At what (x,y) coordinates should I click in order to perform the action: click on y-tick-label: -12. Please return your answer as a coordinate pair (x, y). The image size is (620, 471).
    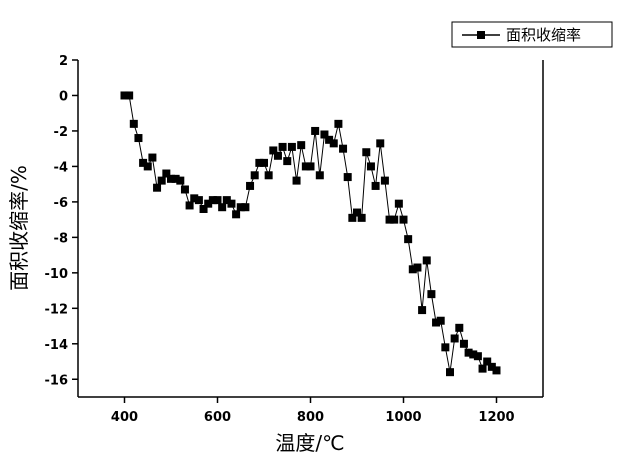
    Looking at the image, I should click on (57, 309).